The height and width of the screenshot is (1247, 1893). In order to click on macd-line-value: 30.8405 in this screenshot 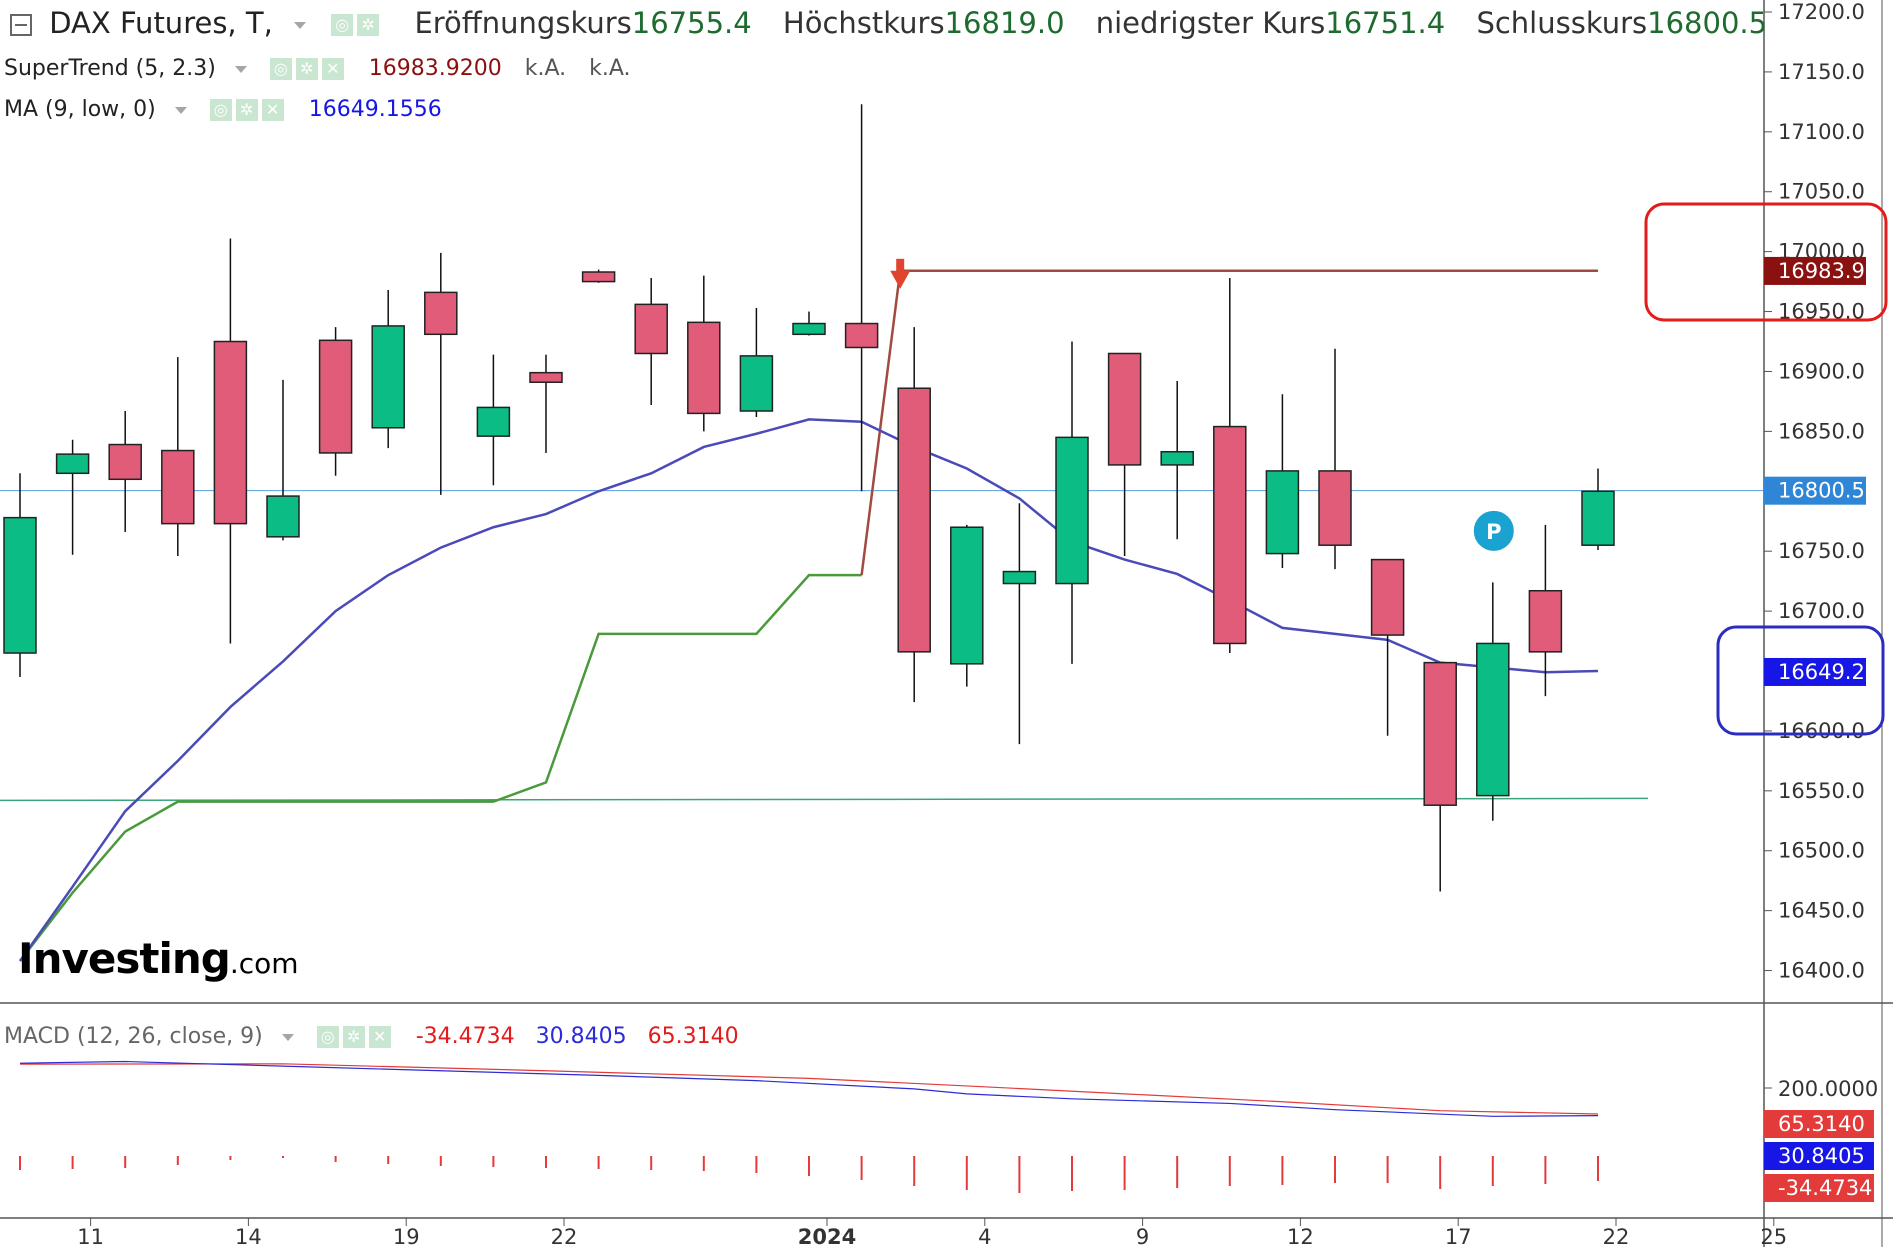, I will do `click(581, 1036)`.